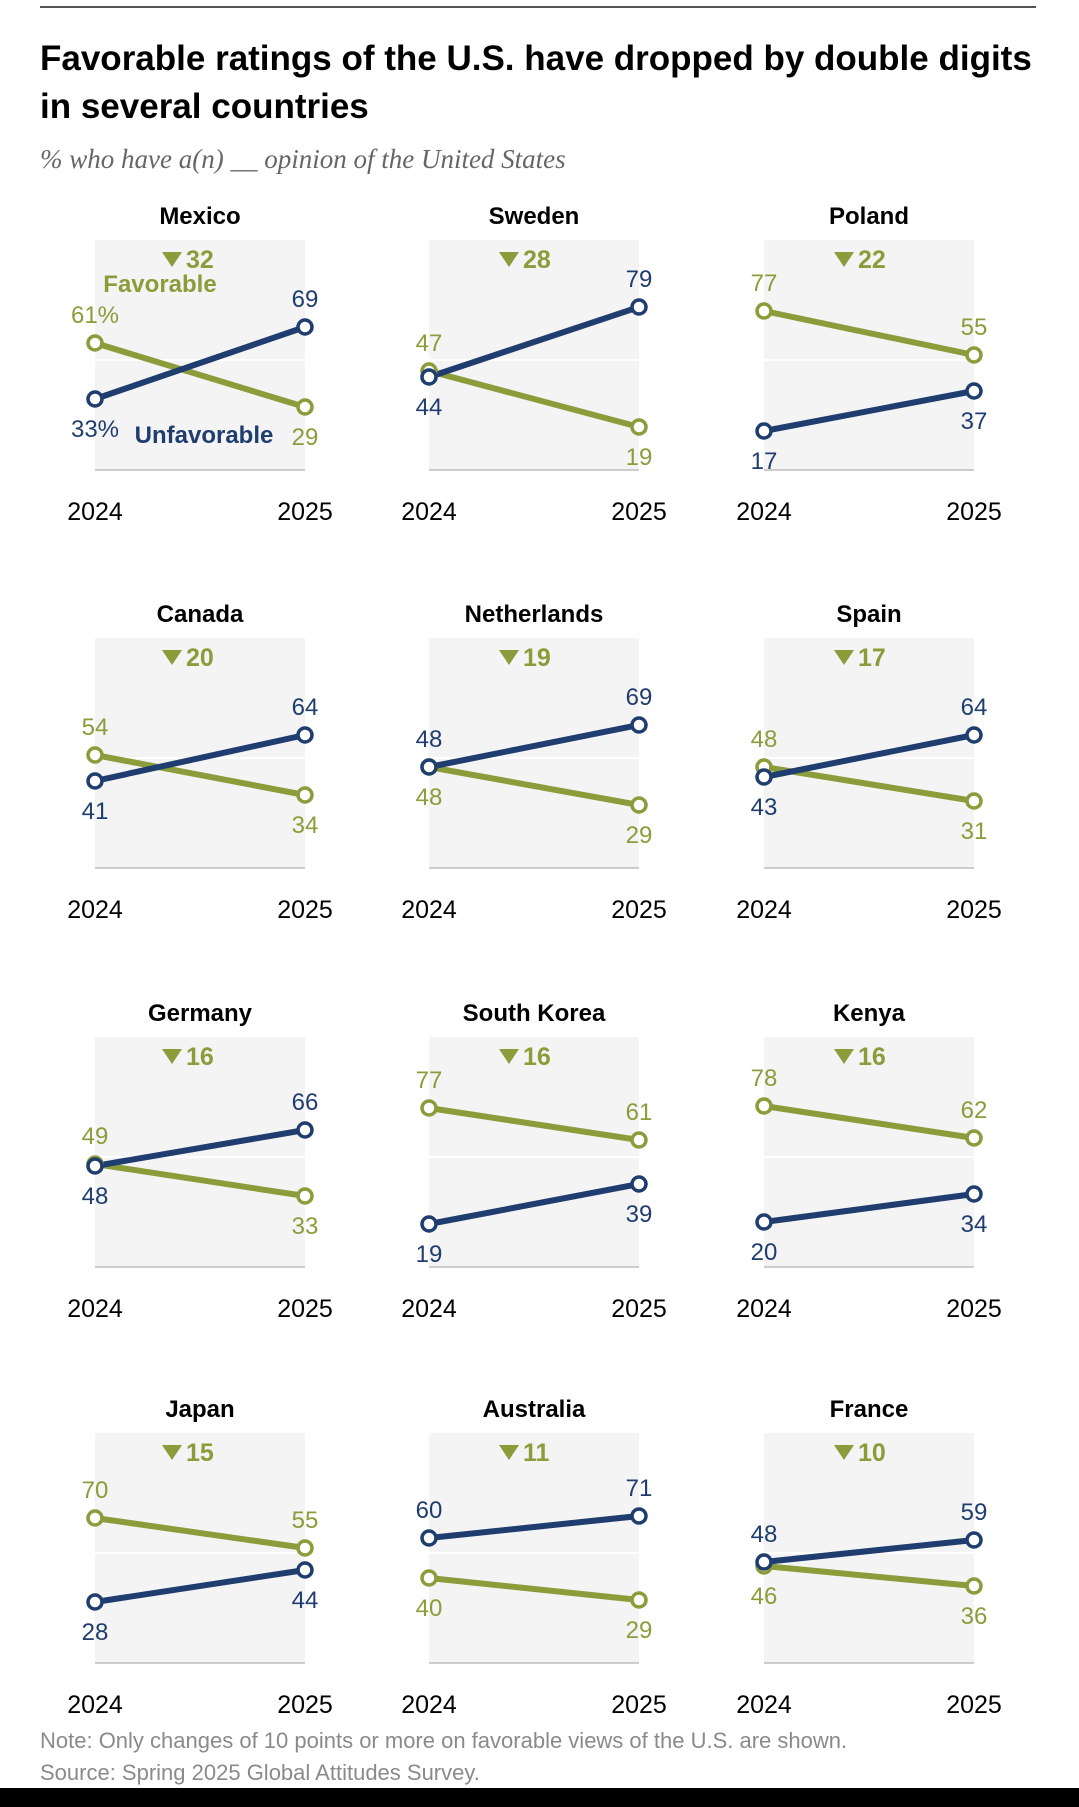 Image resolution: width=1079 pixels, height=1807 pixels. Describe the element at coordinates (764, 1252) in the screenshot. I see `unfavorable-data-label: 20` at that location.